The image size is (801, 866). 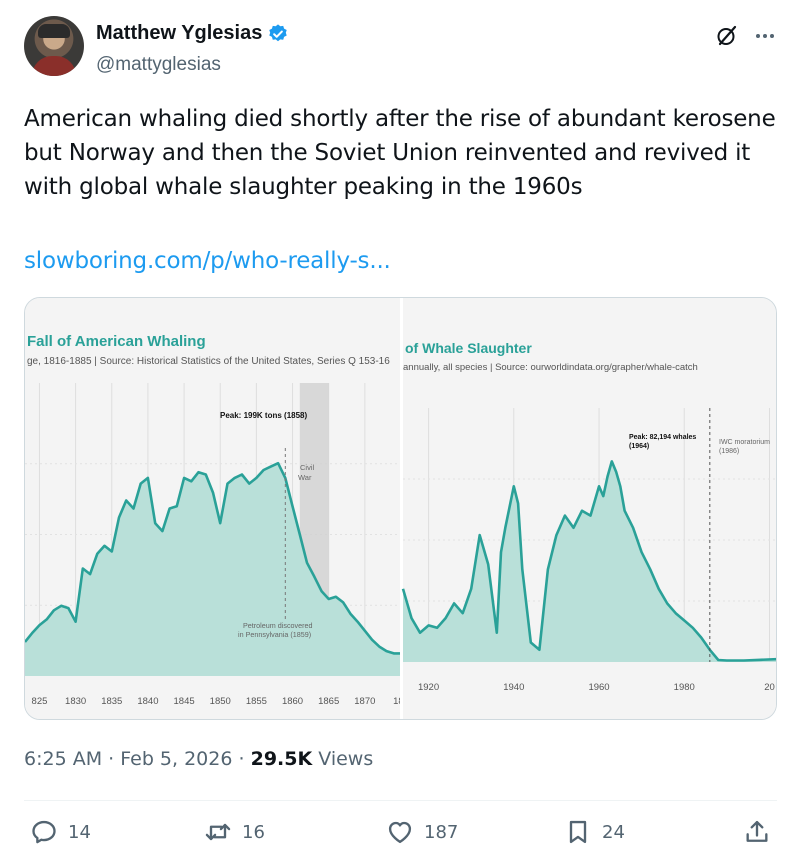 What do you see at coordinates (613, 832) in the screenshot?
I see `bookmark-count: 24` at bounding box center [613, 832].